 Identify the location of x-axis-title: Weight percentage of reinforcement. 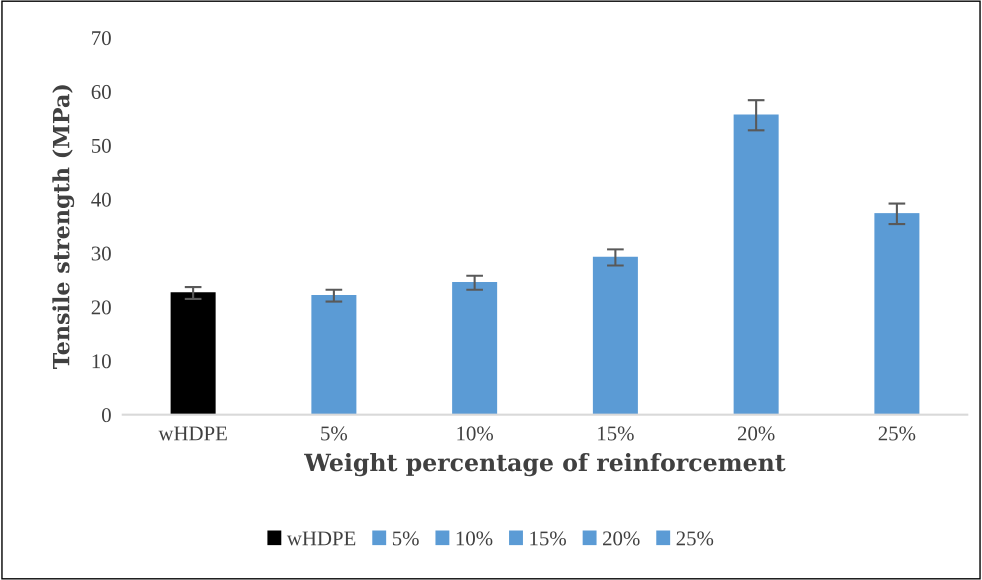
(545, 464).